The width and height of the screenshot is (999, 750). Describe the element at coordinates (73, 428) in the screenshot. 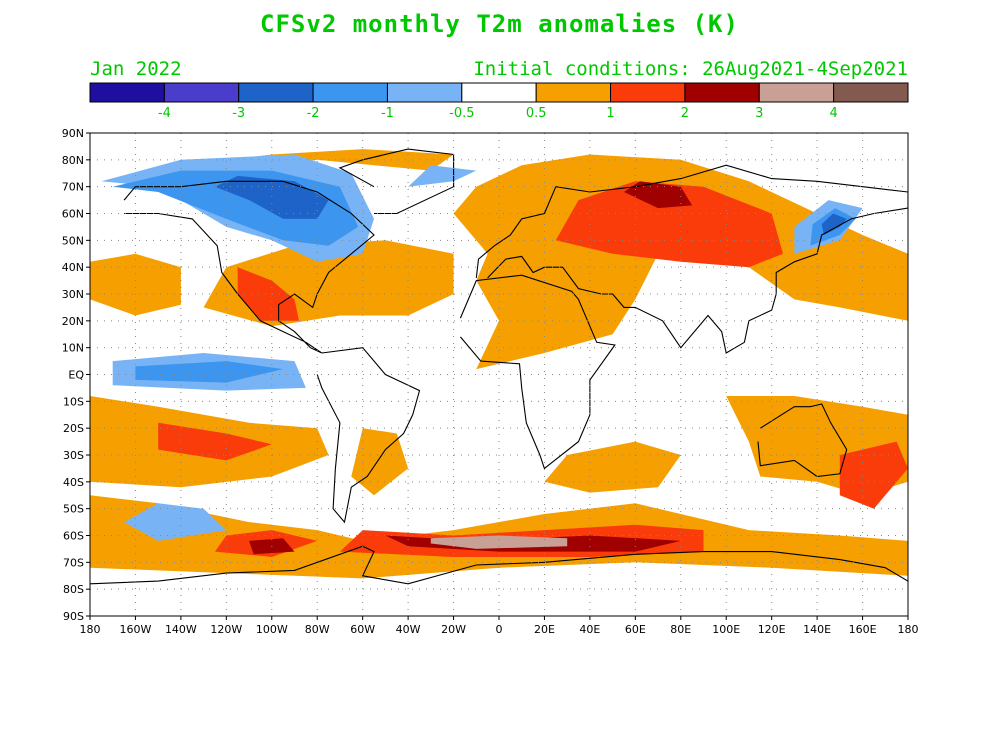

I see `y-tick-label: 20S` at that location.